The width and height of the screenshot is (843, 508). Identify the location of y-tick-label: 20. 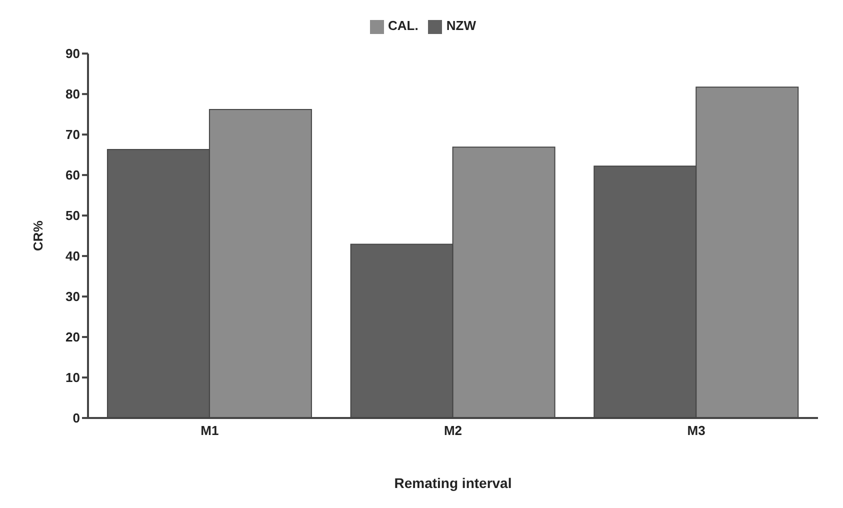
(73, 337).